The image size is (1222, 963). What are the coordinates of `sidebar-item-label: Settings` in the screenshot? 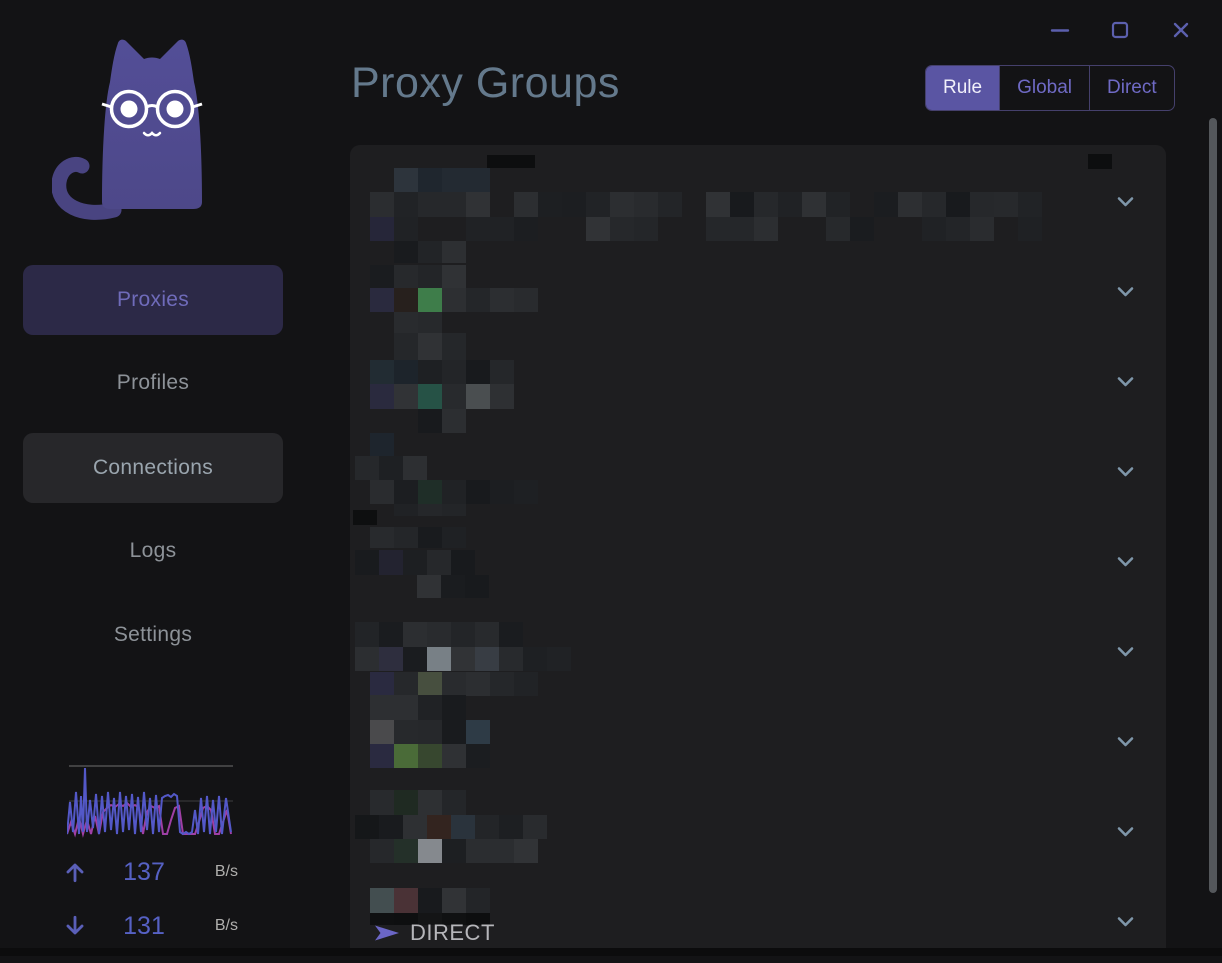 It's located at (153, 634).